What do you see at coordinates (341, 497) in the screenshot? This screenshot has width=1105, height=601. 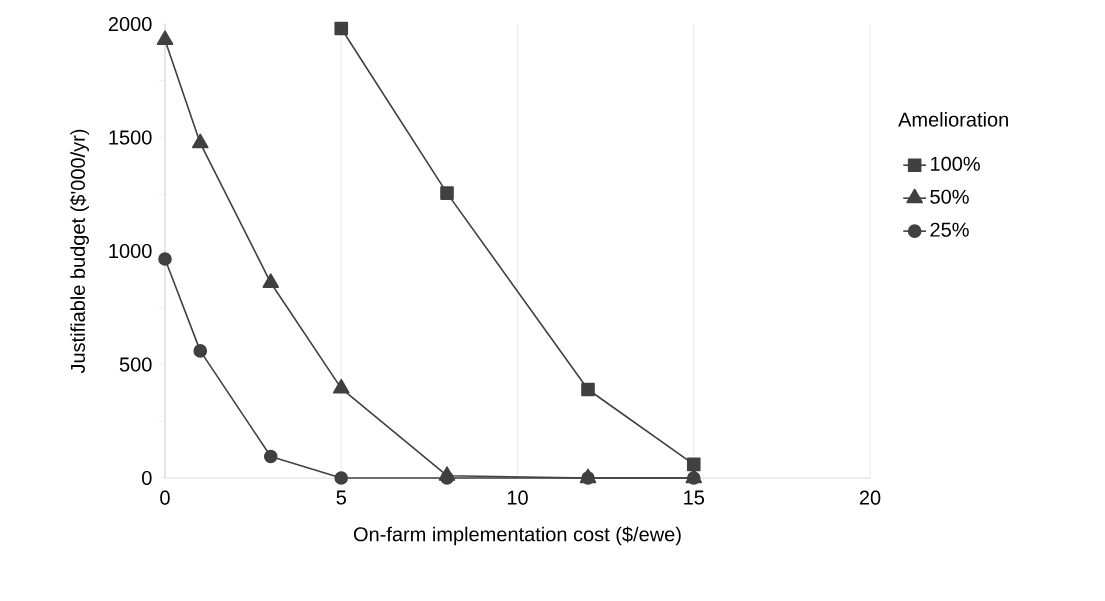 I see `x-tick-label: 5` at bounding box center [341, 497].